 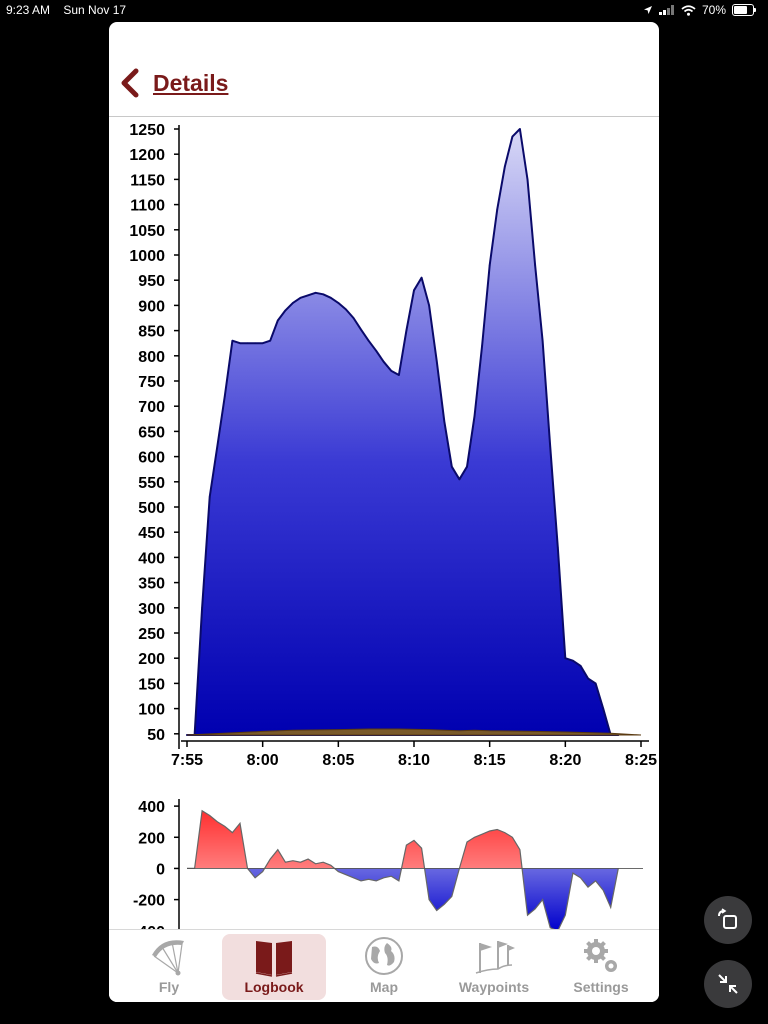 What do you see at coordinates (151, 508) in the screenshot?
I see `altitude-y-tick-label: 500` at bounding box center [151, 508].